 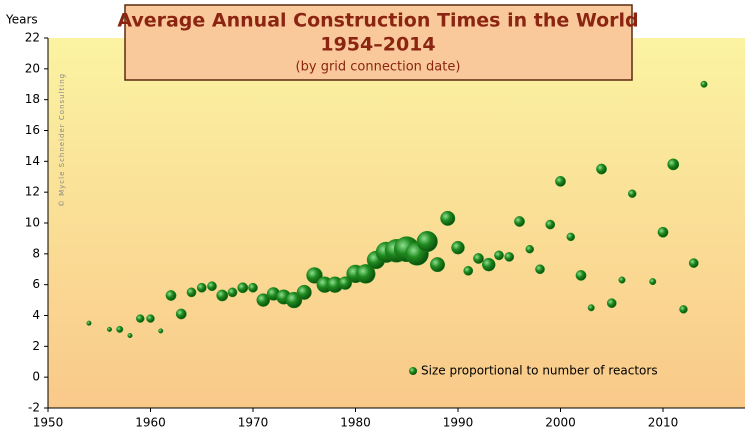 What do you see at coordinates (36, 346) in the screenshot?
I see `y-tick-label: 2` at bounding box center [36, 346].